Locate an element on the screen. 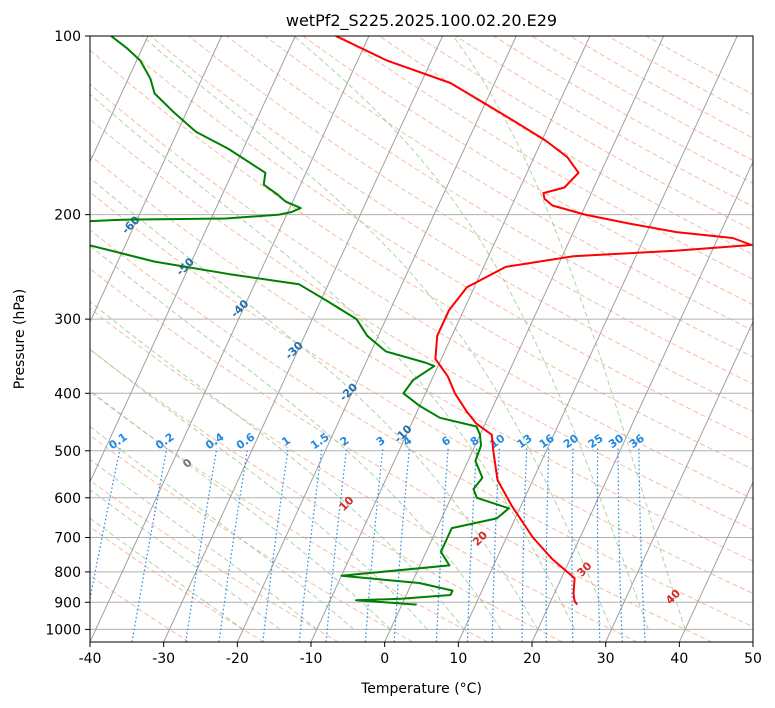 Image resolution: width=775 pixels, height=708 pixels. y-tick-label: 100 is located at coordinates (67, 37).